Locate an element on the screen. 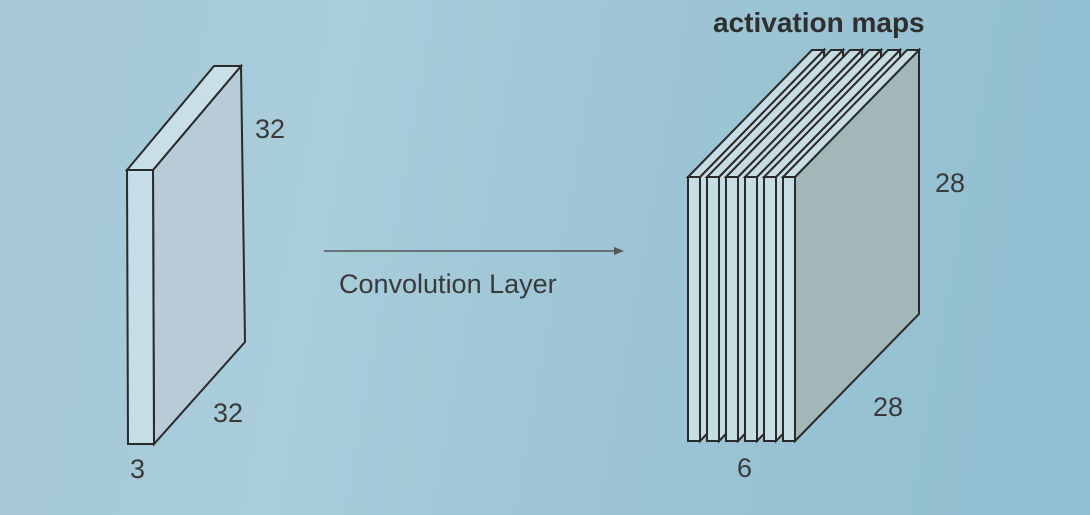  output-depth-label: 6 is located at coordinates (744, 468).